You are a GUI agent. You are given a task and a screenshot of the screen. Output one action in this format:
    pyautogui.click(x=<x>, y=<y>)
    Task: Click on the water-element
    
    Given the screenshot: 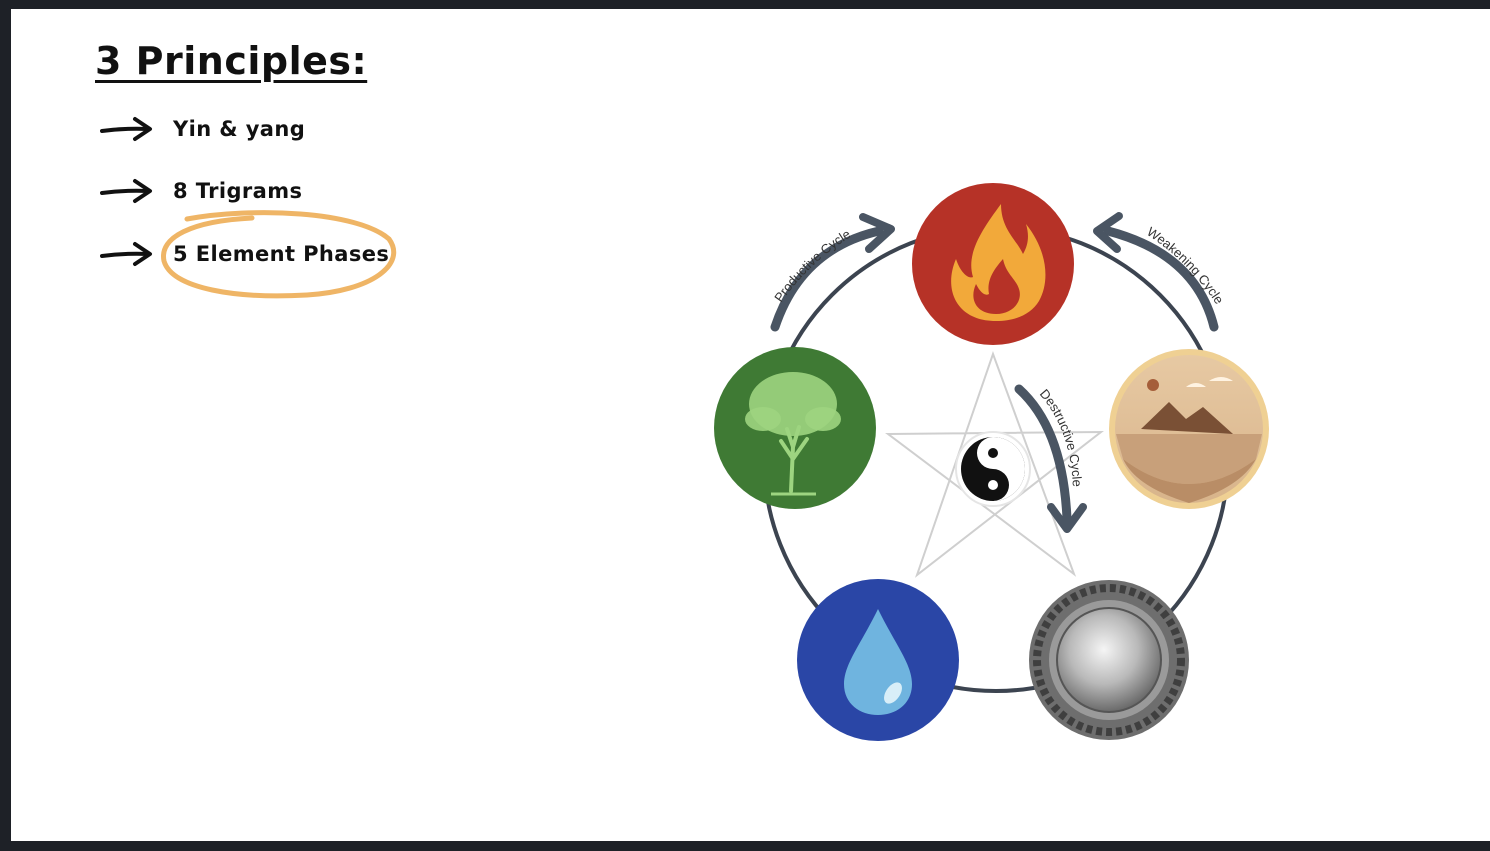 What is the action you would take?
    pyautogui.click(x=878, y=660)
    